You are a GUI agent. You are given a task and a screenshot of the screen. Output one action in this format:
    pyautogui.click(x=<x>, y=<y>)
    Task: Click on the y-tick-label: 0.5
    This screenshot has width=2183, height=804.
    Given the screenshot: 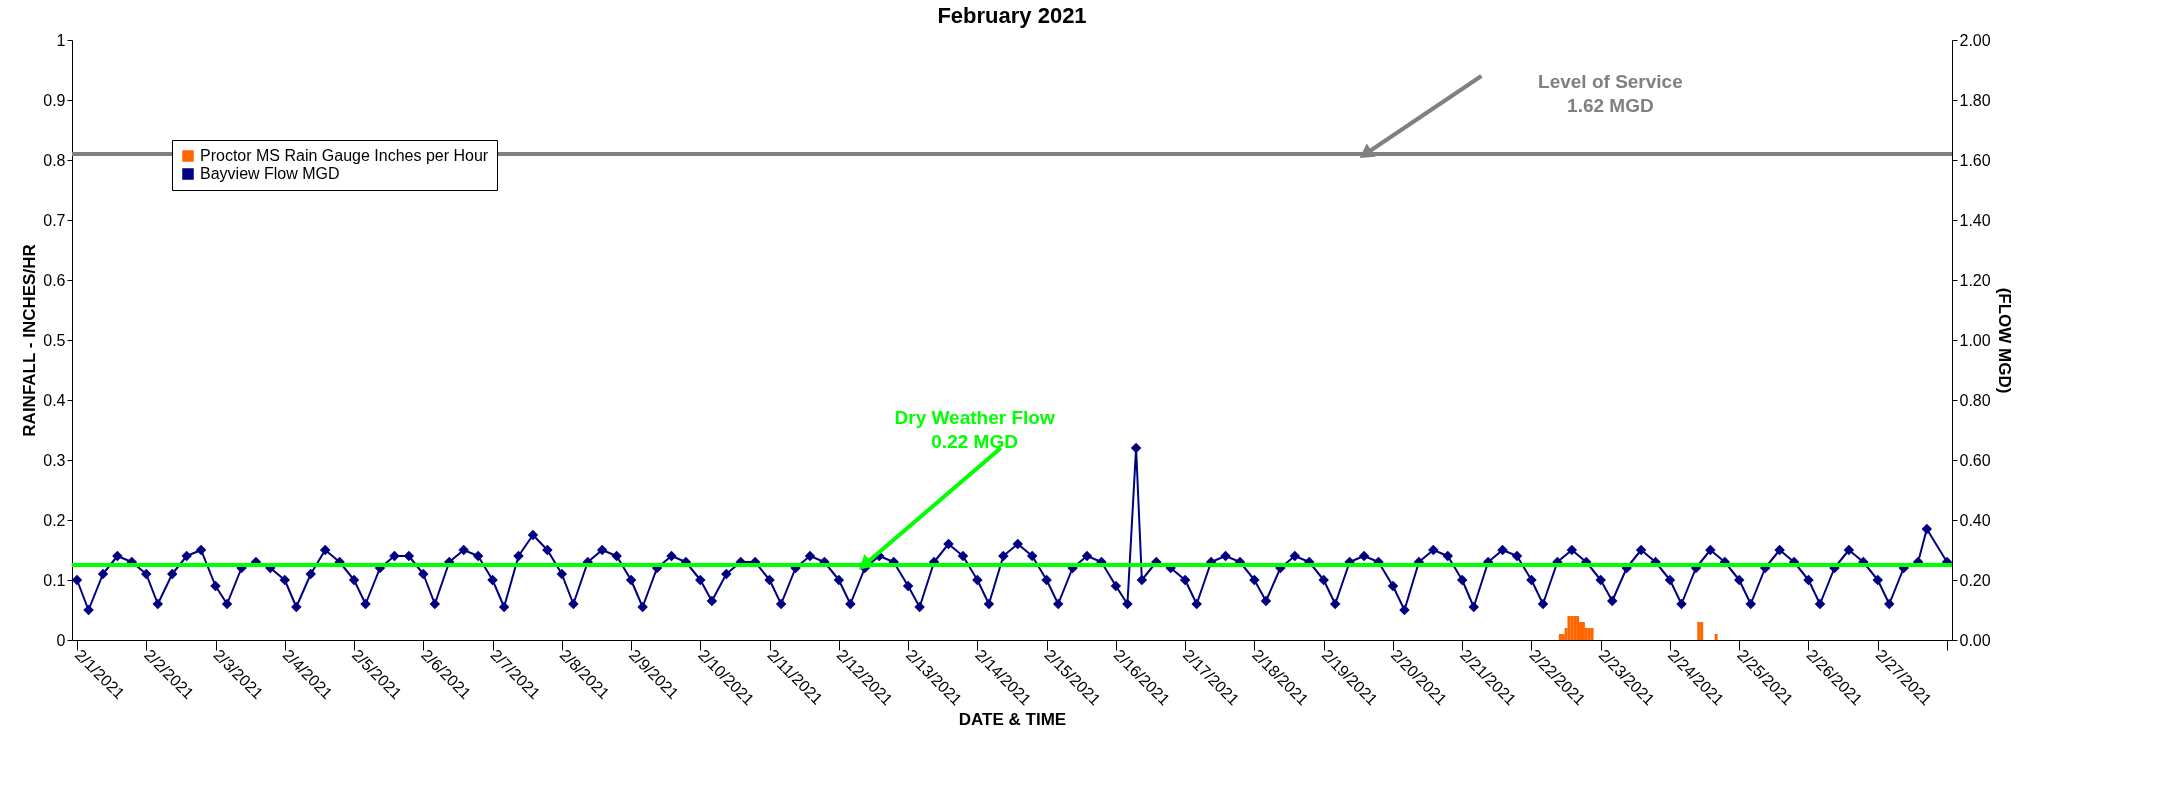 What is the action you would take?
    pyautogui.click(x=54, y=340)
    